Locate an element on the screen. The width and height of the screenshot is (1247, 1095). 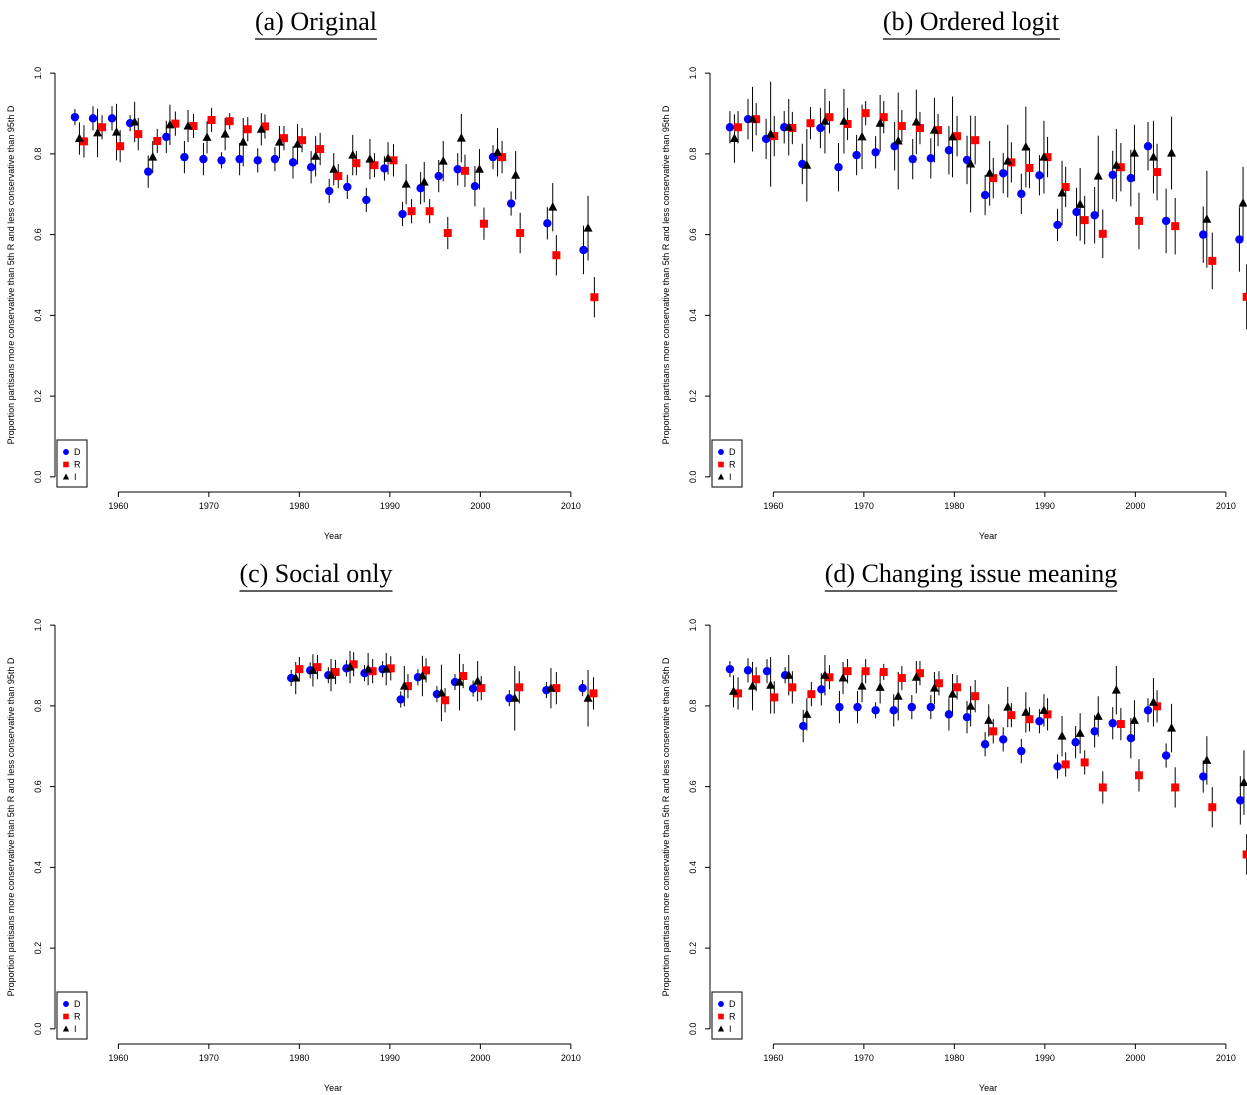
y-tick-label: 0.8 is located at coordinates (38, 154).